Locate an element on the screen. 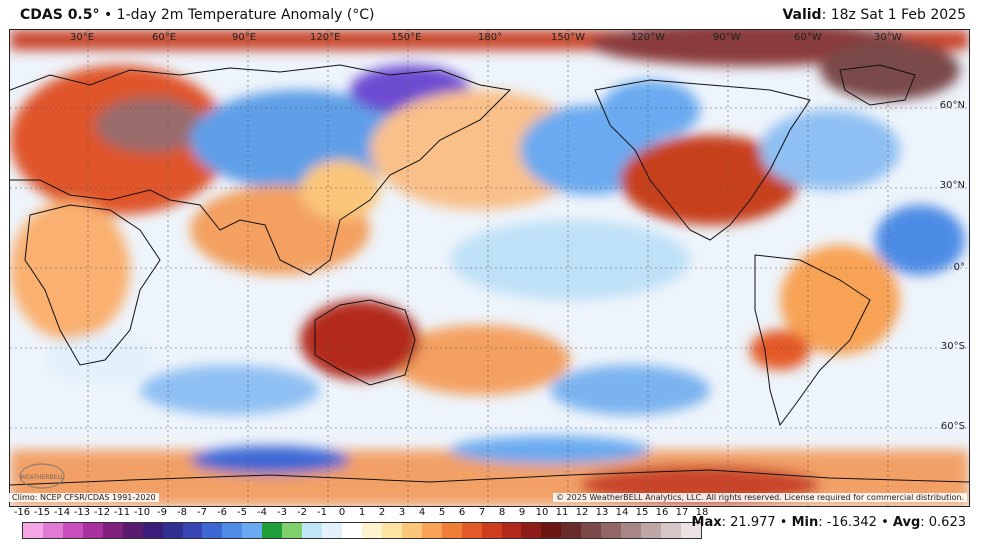  australia-warm-anomaly is located at coordinates (360, 340).